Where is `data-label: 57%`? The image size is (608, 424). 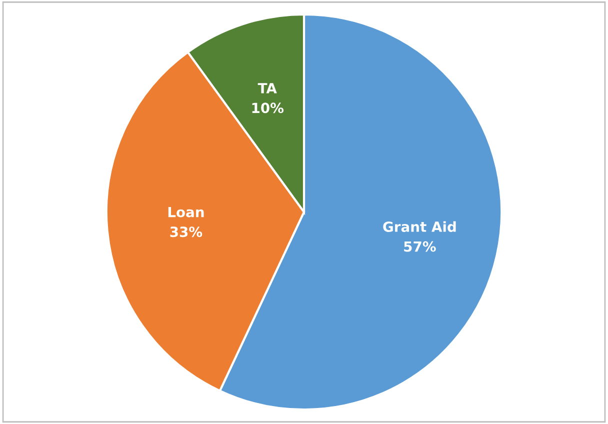 data-label: 57% is located at coordinates (420, 246).